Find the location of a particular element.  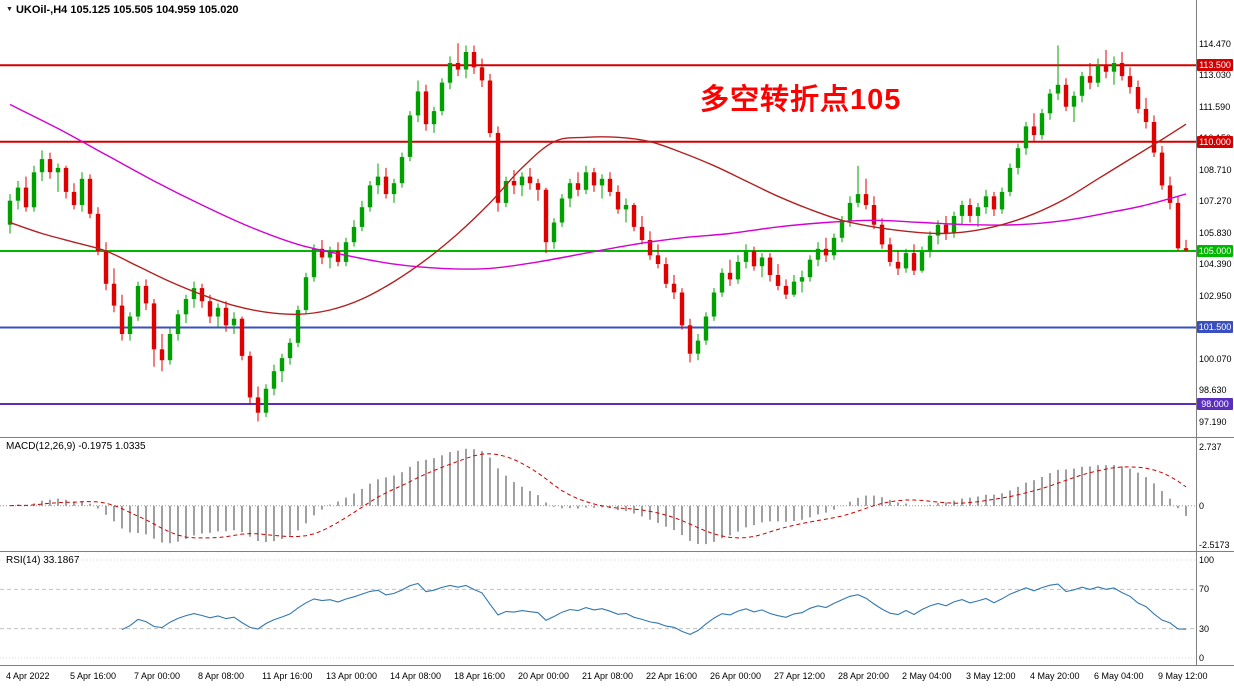

price-axis-label: 98.630 is located at coordinates (1213, 390).